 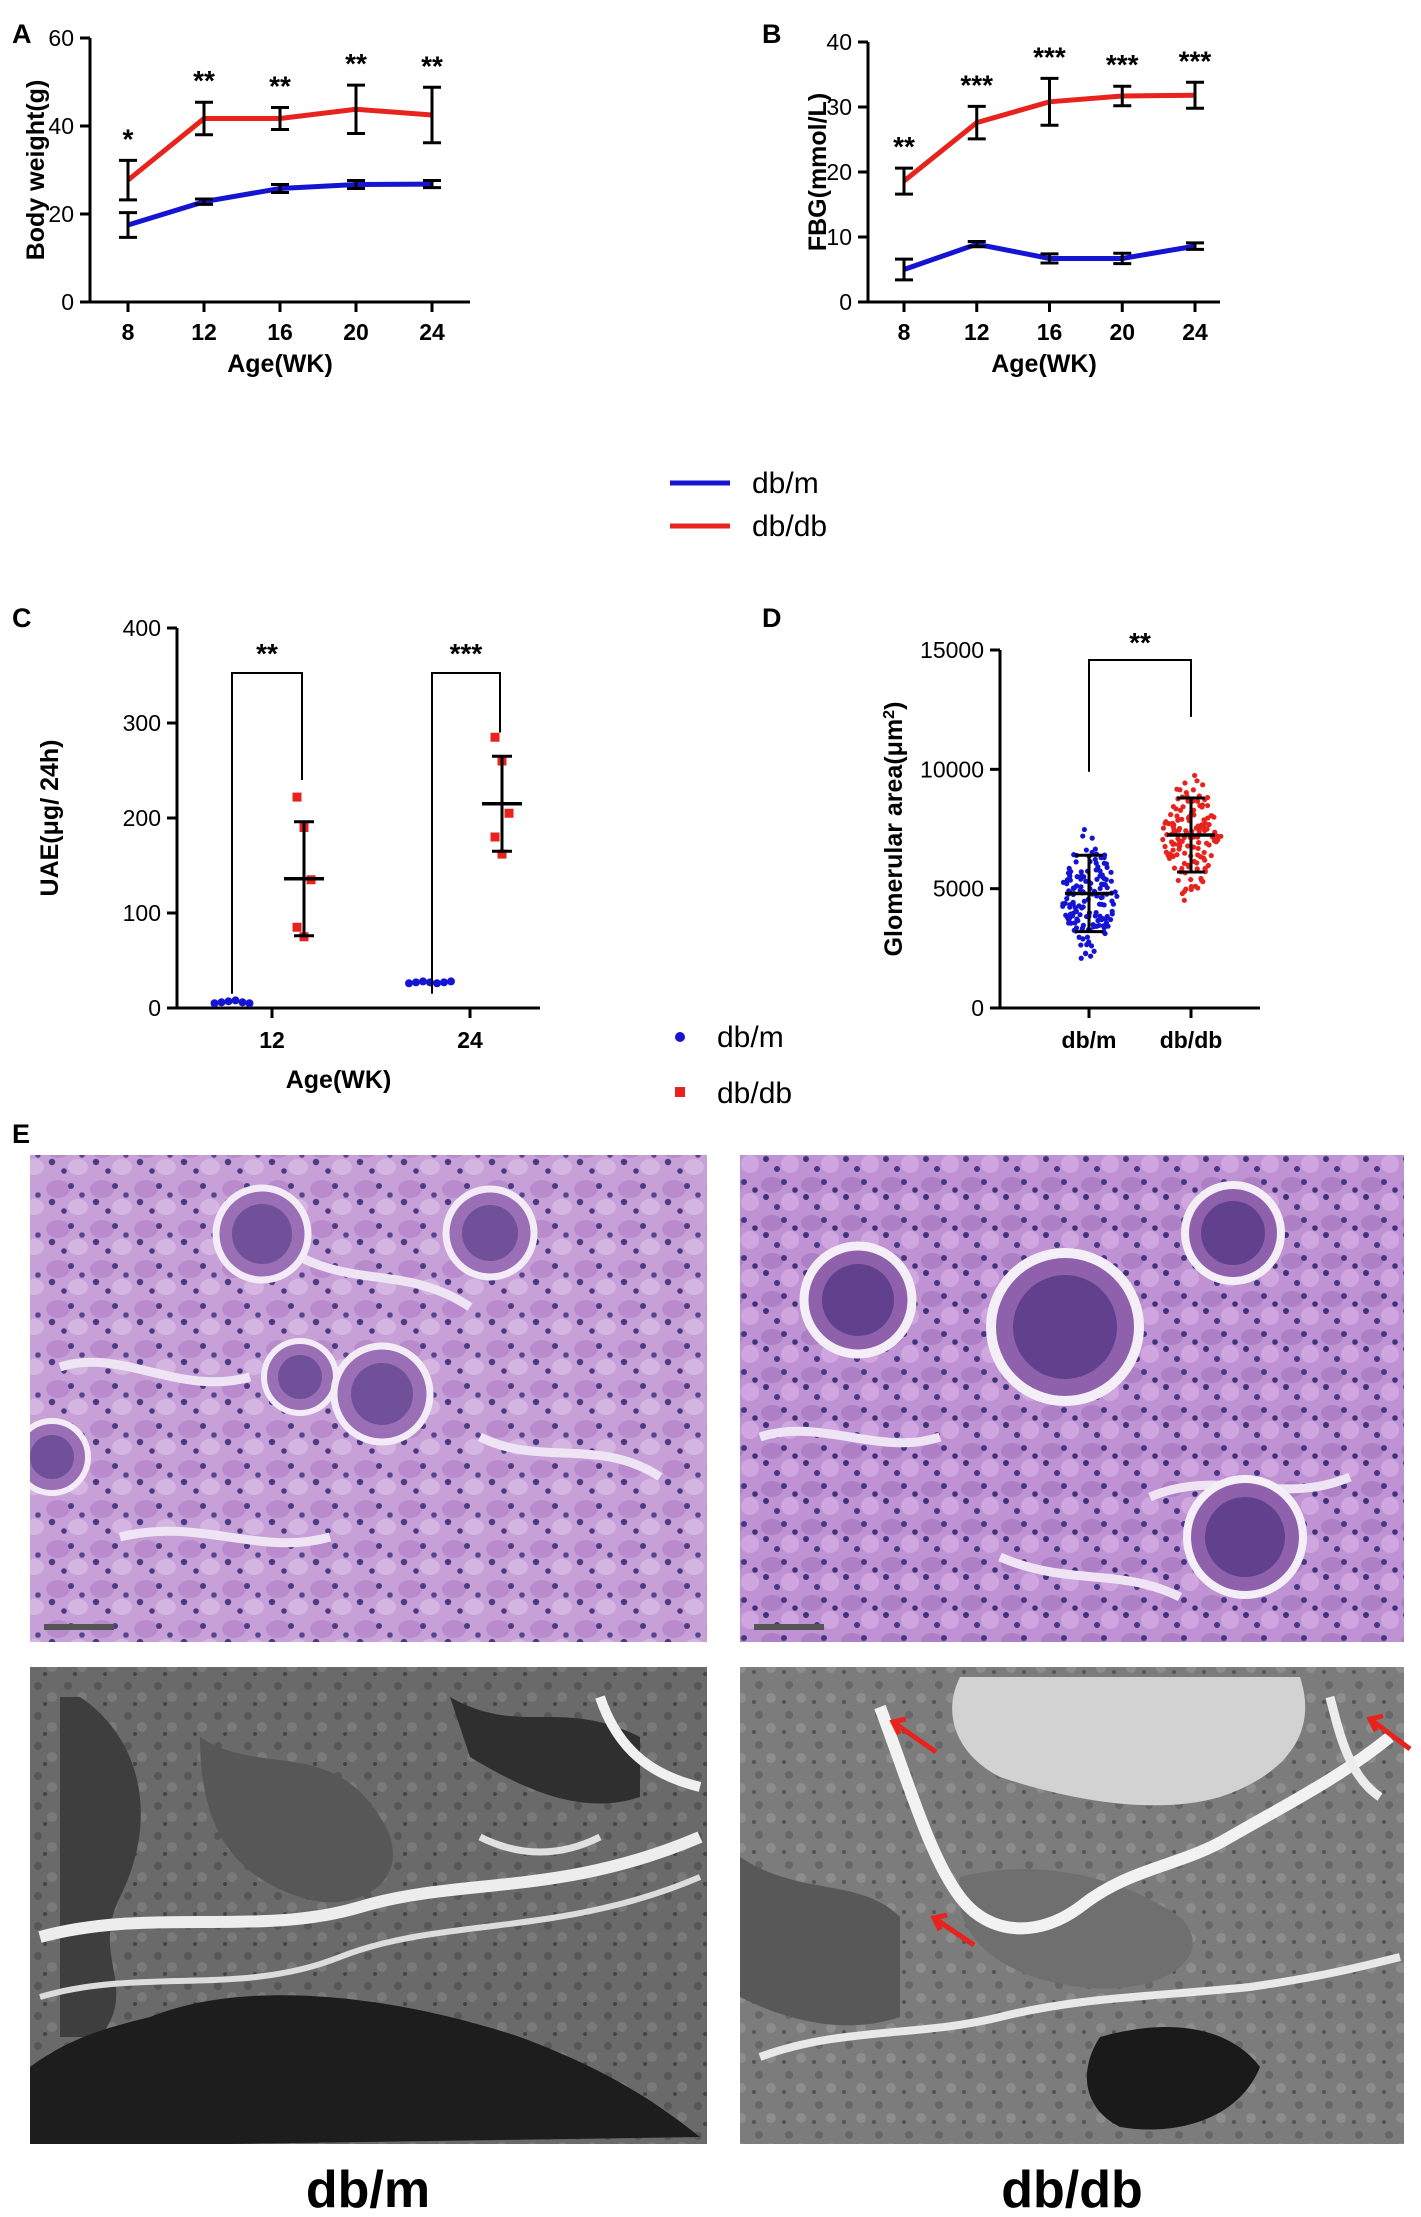 I want to click on y-tick-label: 5000, so click(x=958, y=889).